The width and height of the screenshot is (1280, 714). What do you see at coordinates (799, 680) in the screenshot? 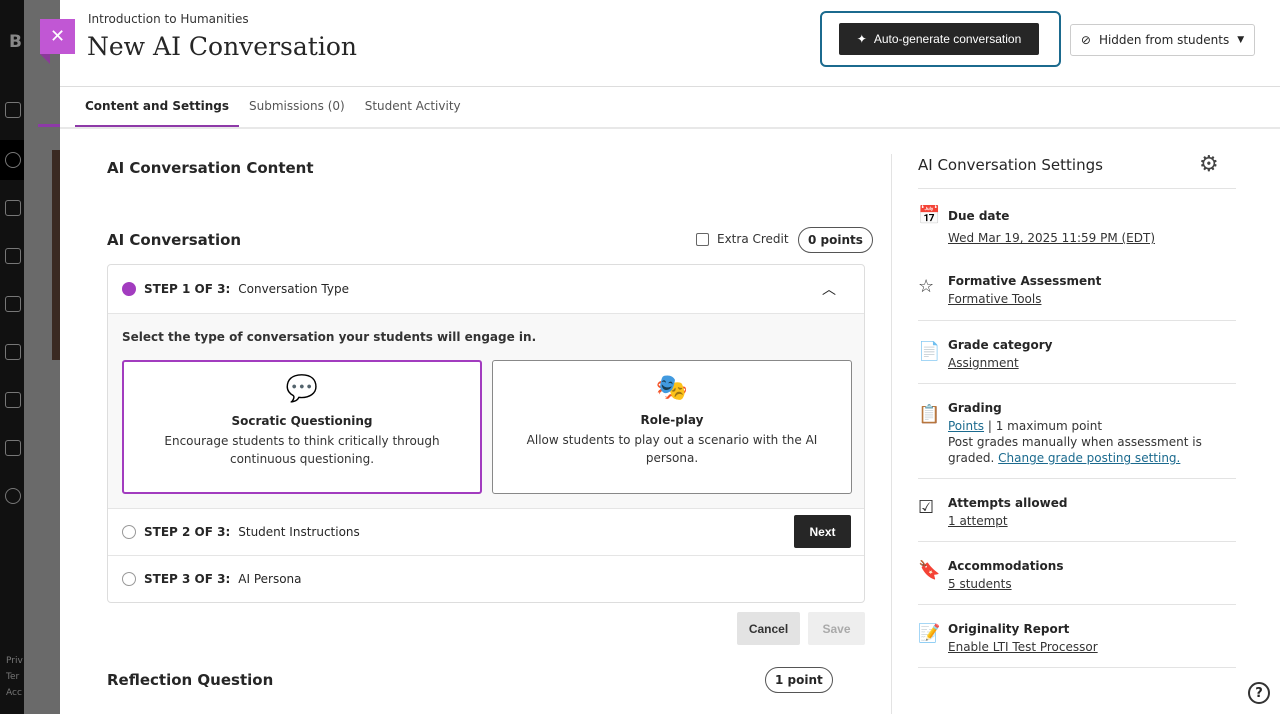
I see `reflection-points-button: 1 point` at bounding box center [799, 680].